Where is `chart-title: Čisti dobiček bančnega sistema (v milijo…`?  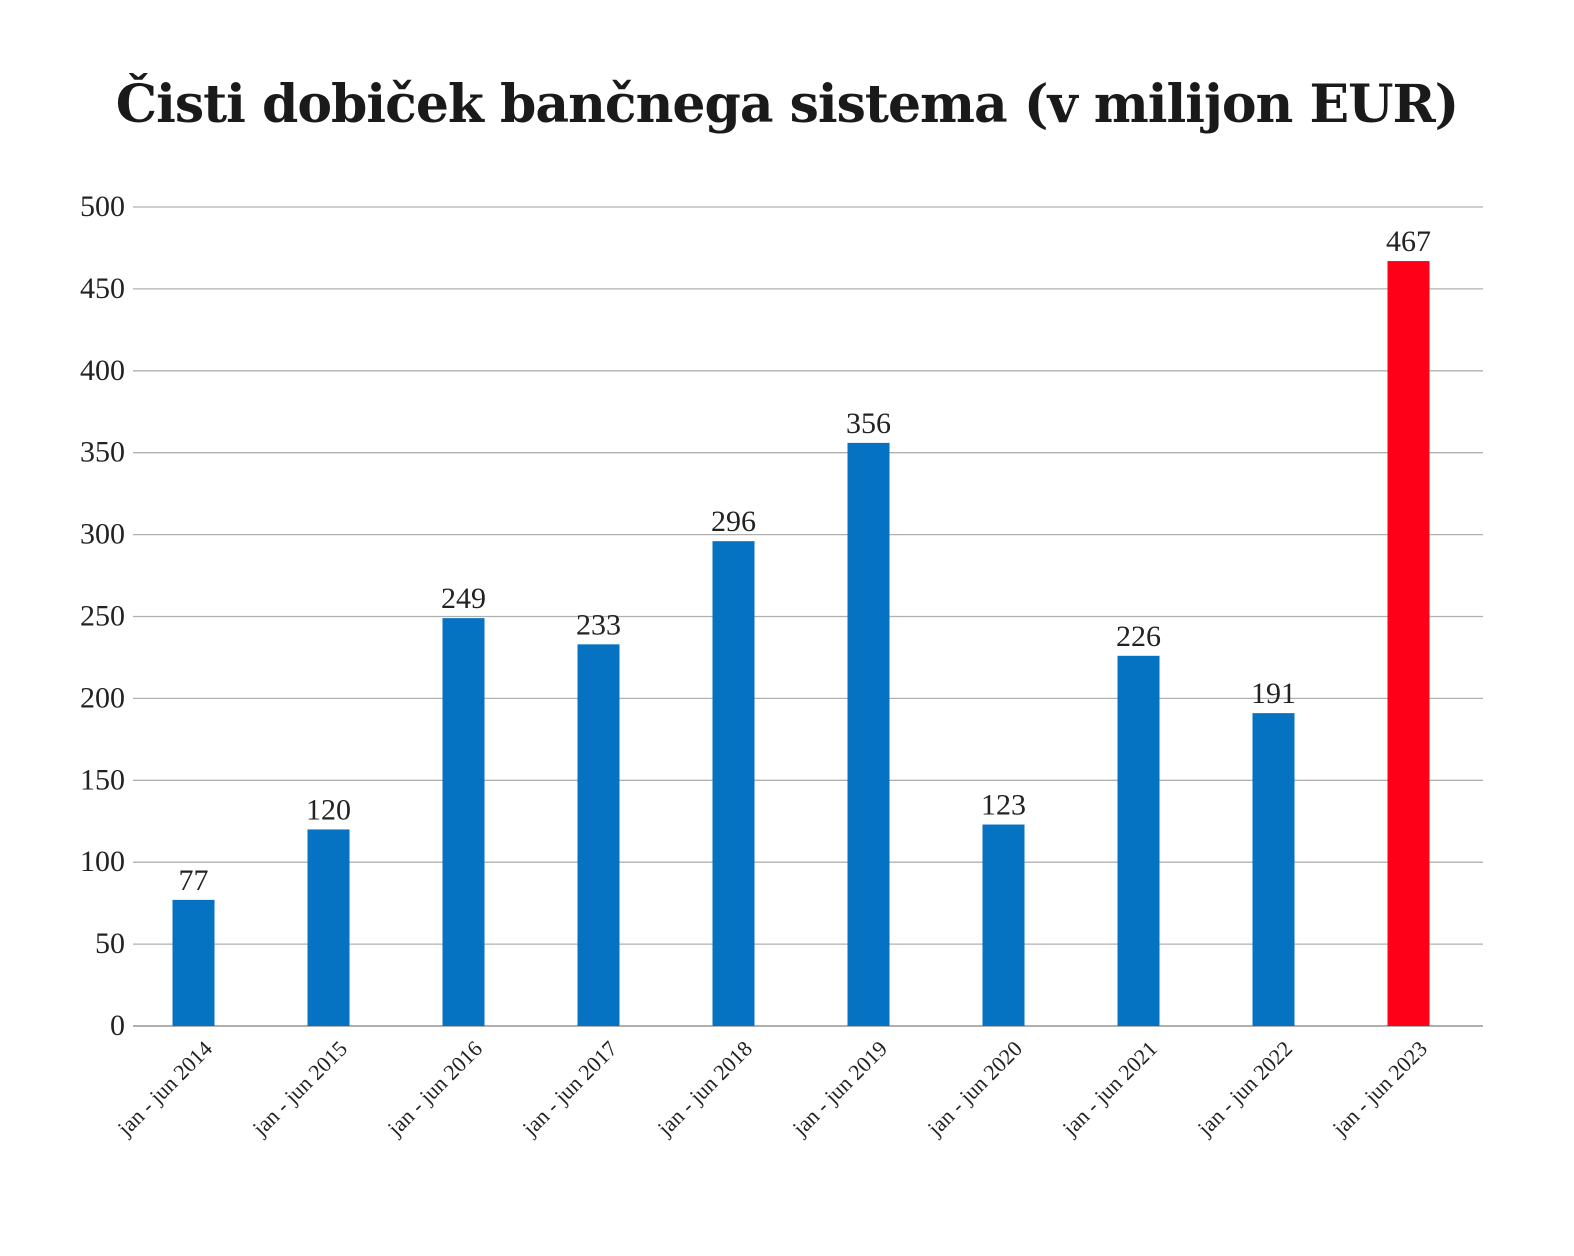
chart-title: Čisti dobiček bančnega sistema (v milijo… is located at coordinates (787, 104).